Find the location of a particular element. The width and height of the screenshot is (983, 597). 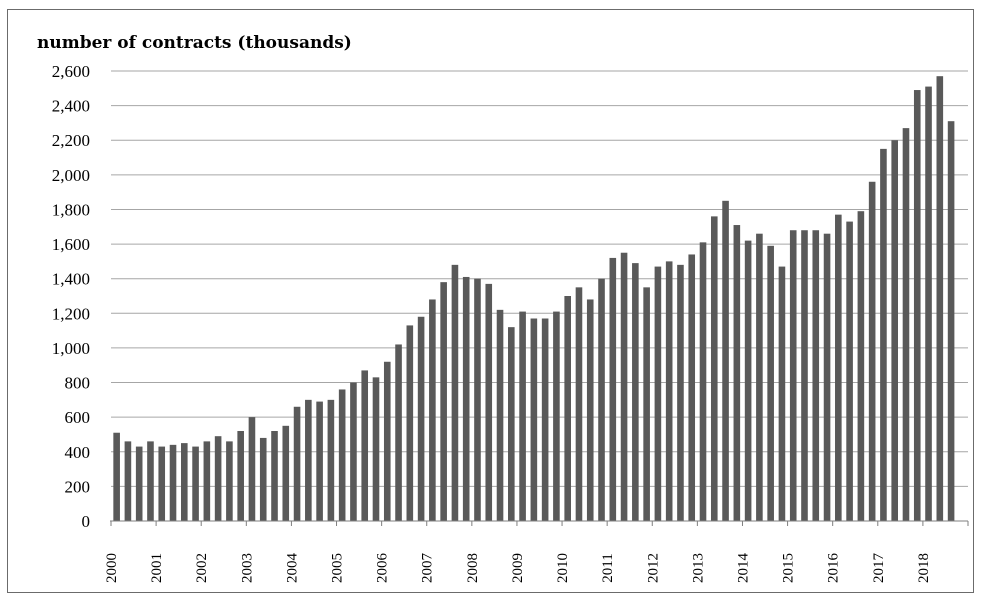

y-tick-label: 400 is located at coordinates (78, 452).